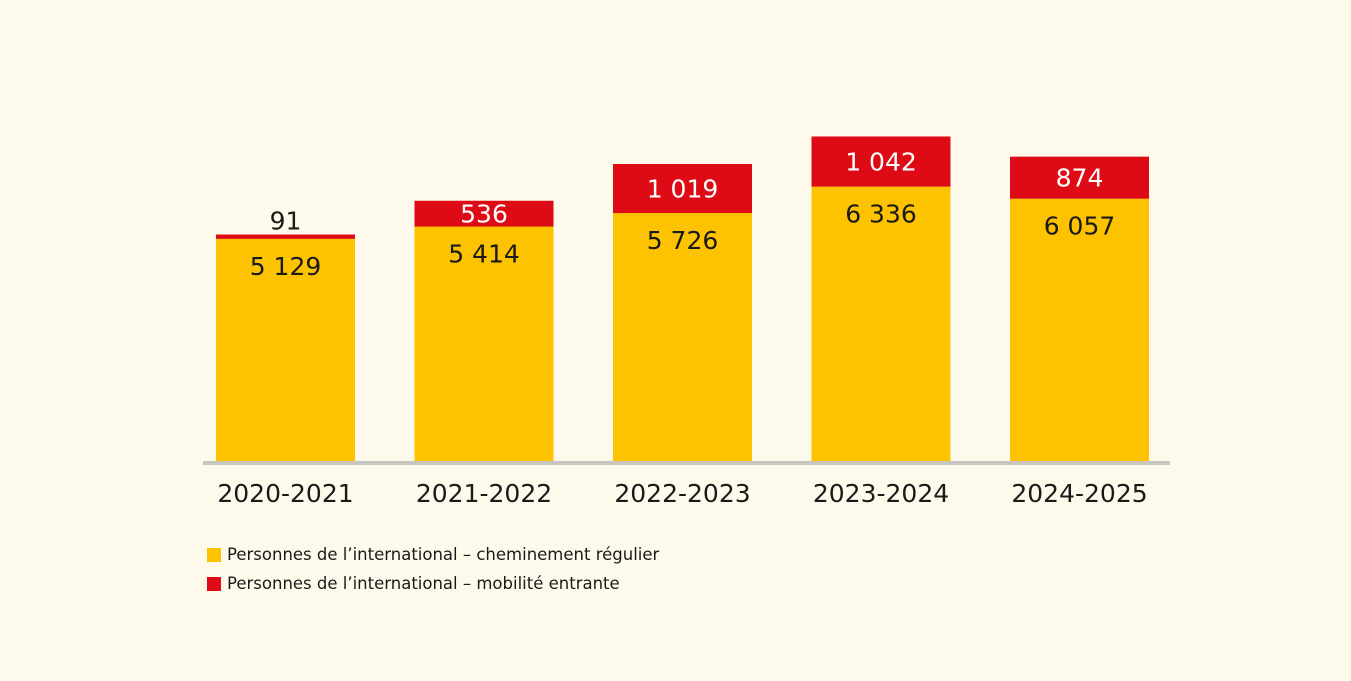 The image size is (1351, 681). Describe the element at coordinates (683, 240) in the screenshot. I see `data-label-regular: 5 726` at that location.